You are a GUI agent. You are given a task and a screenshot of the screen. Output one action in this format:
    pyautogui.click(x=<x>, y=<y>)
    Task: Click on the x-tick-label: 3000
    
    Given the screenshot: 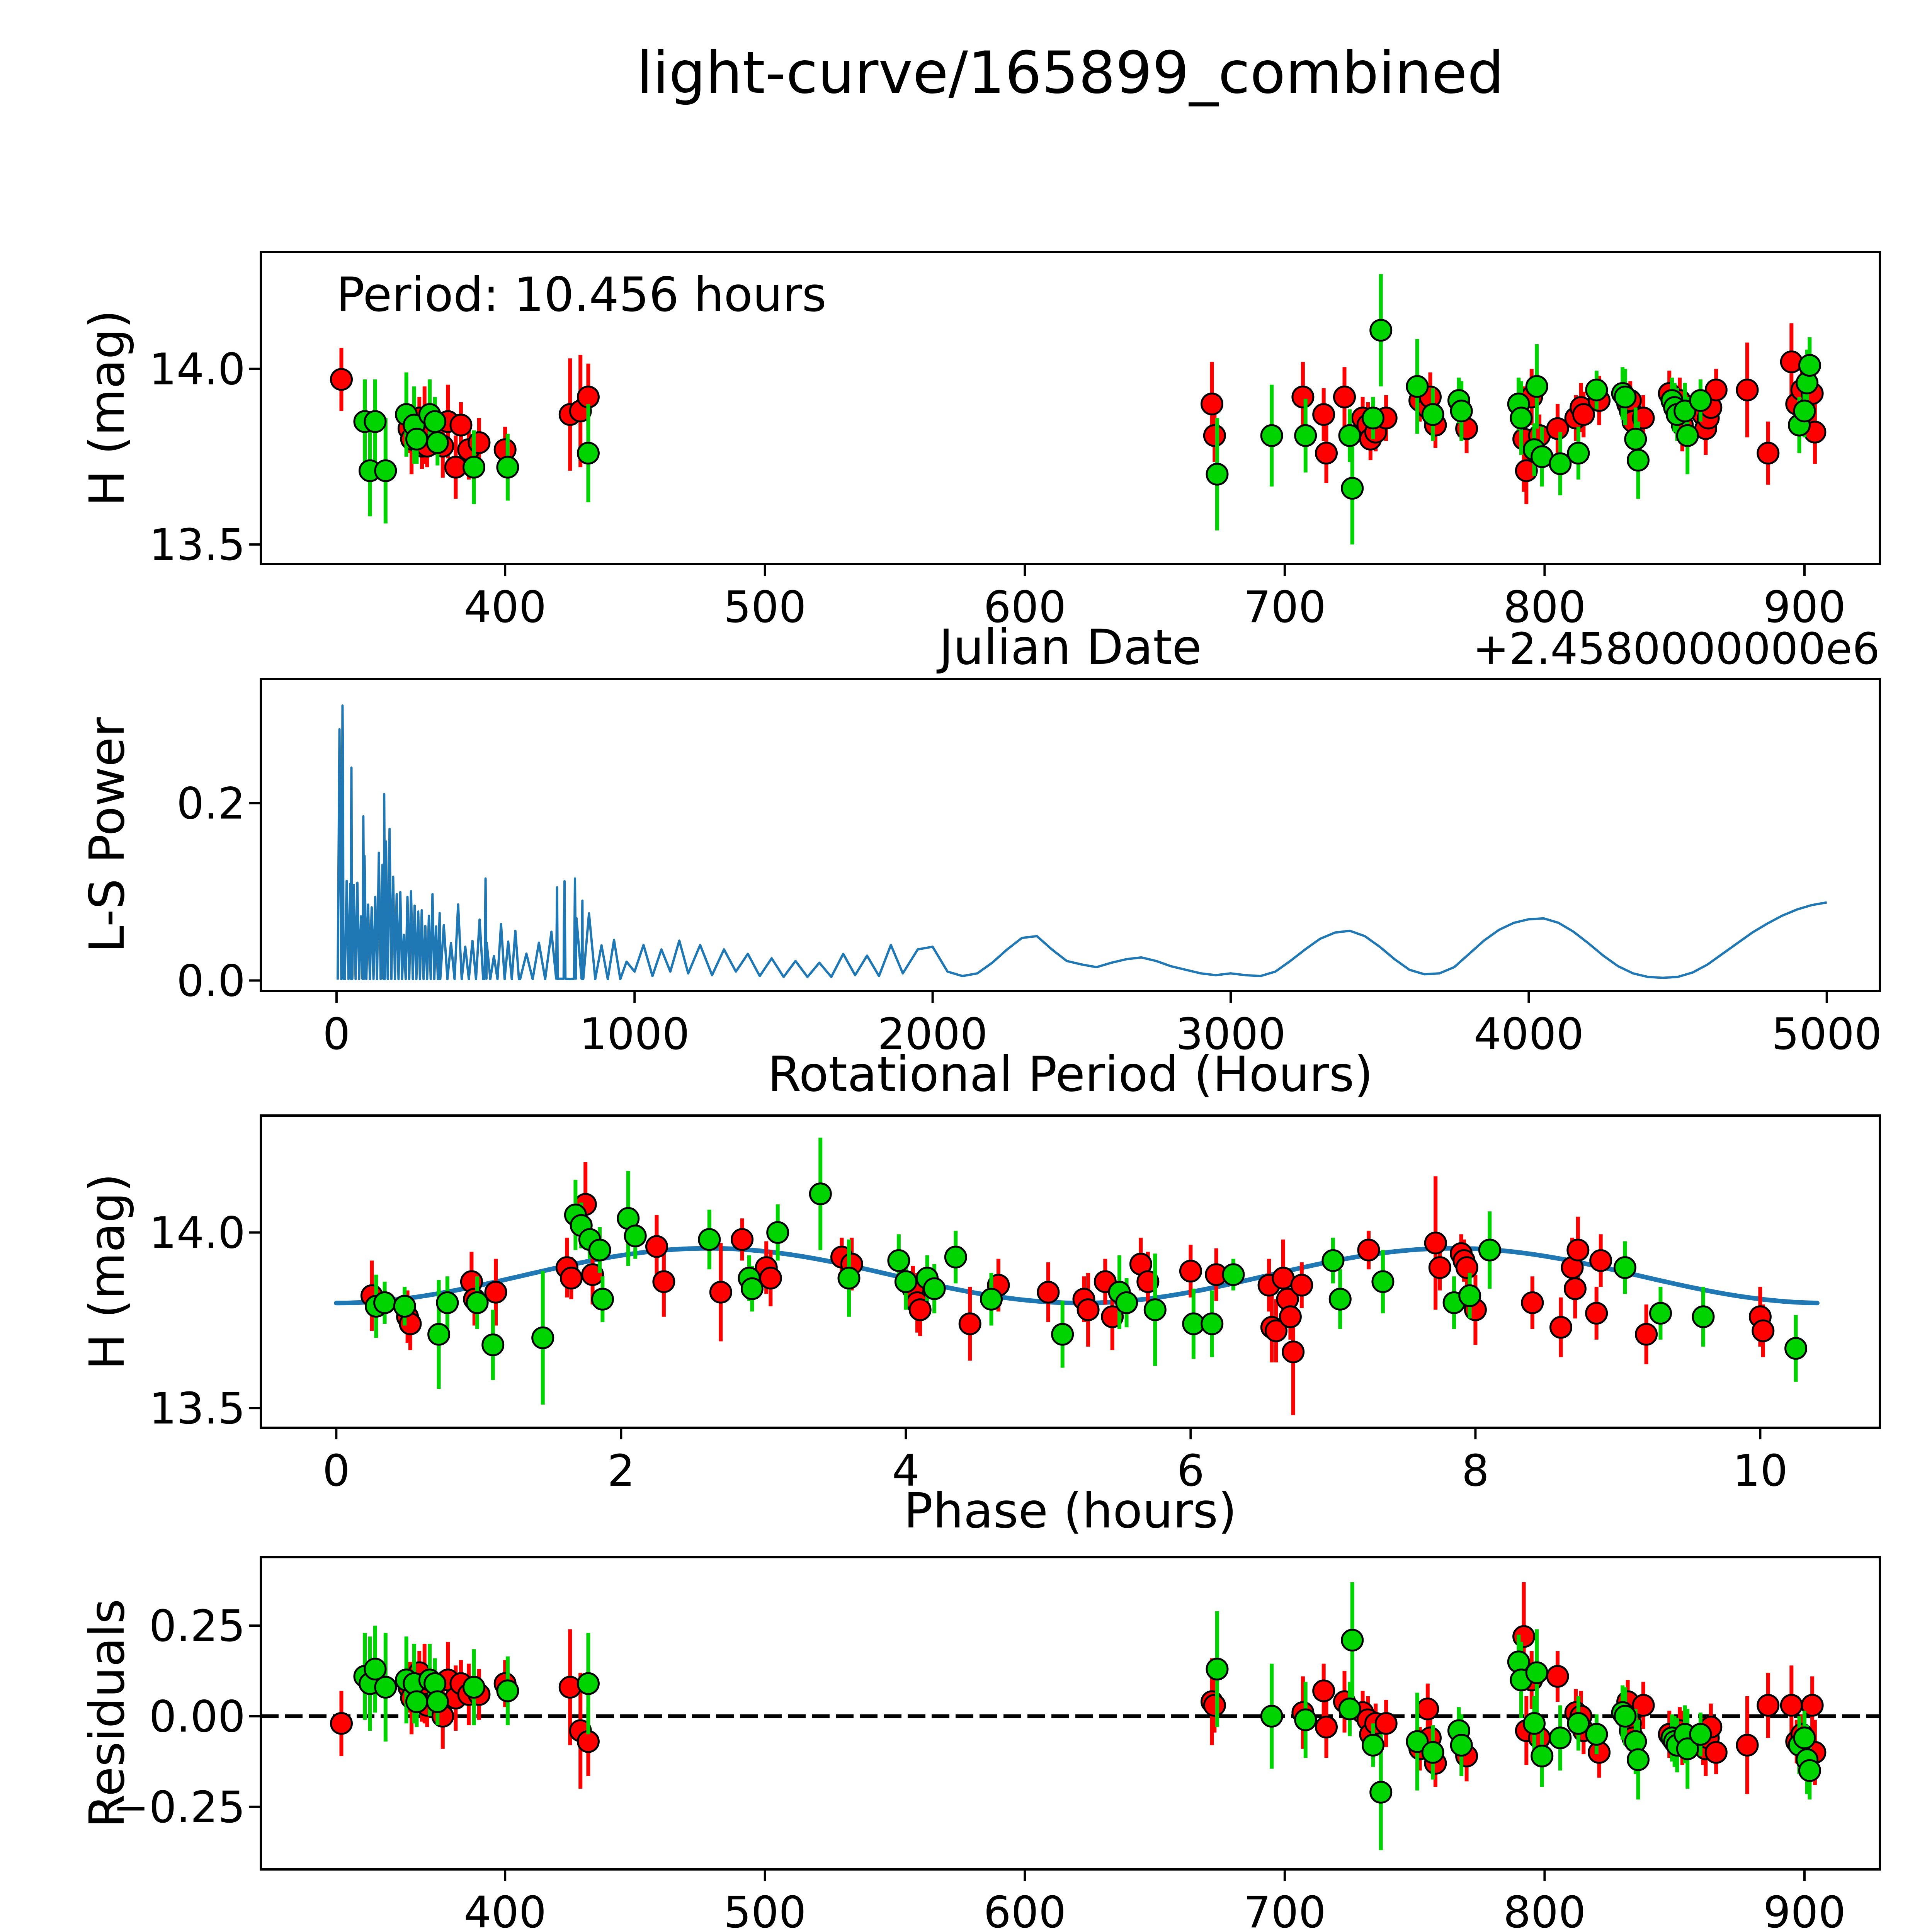 What is the action you would take?
    pyautogui.click(x=1230, y=1035)
    